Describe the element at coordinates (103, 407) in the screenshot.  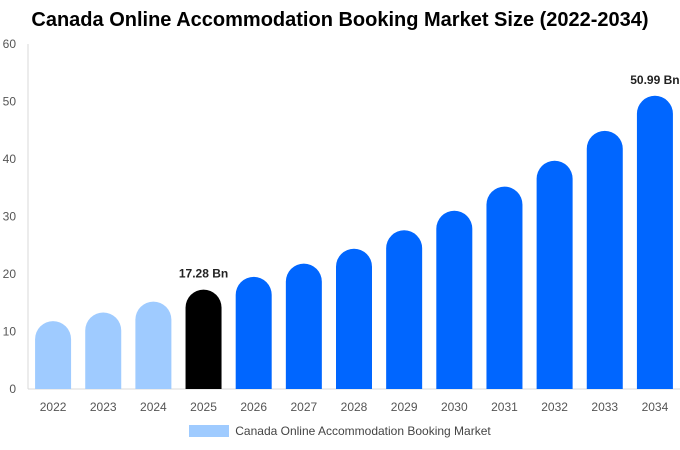
I see `x-tick-label: 2023` at that location.